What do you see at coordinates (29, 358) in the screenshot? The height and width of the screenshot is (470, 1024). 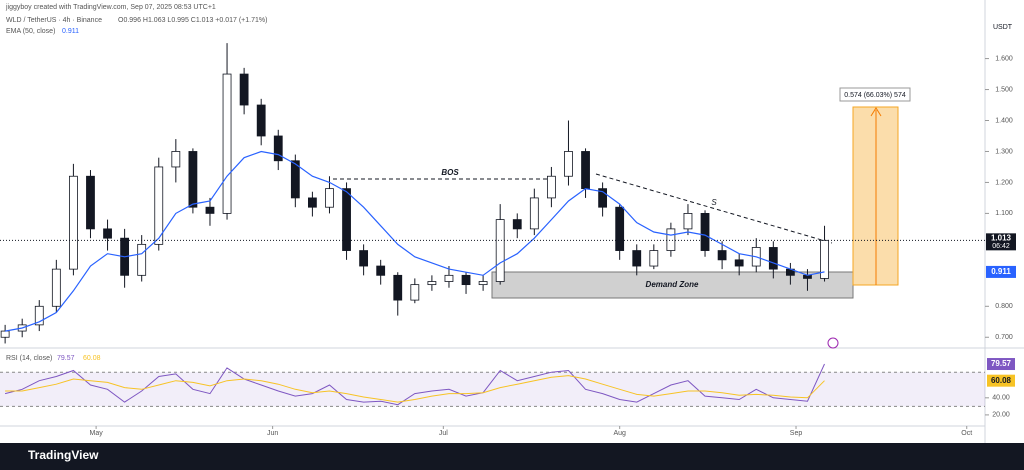 I see `rsi-title: RSI (14, close)` at bounding box center [29, 358].